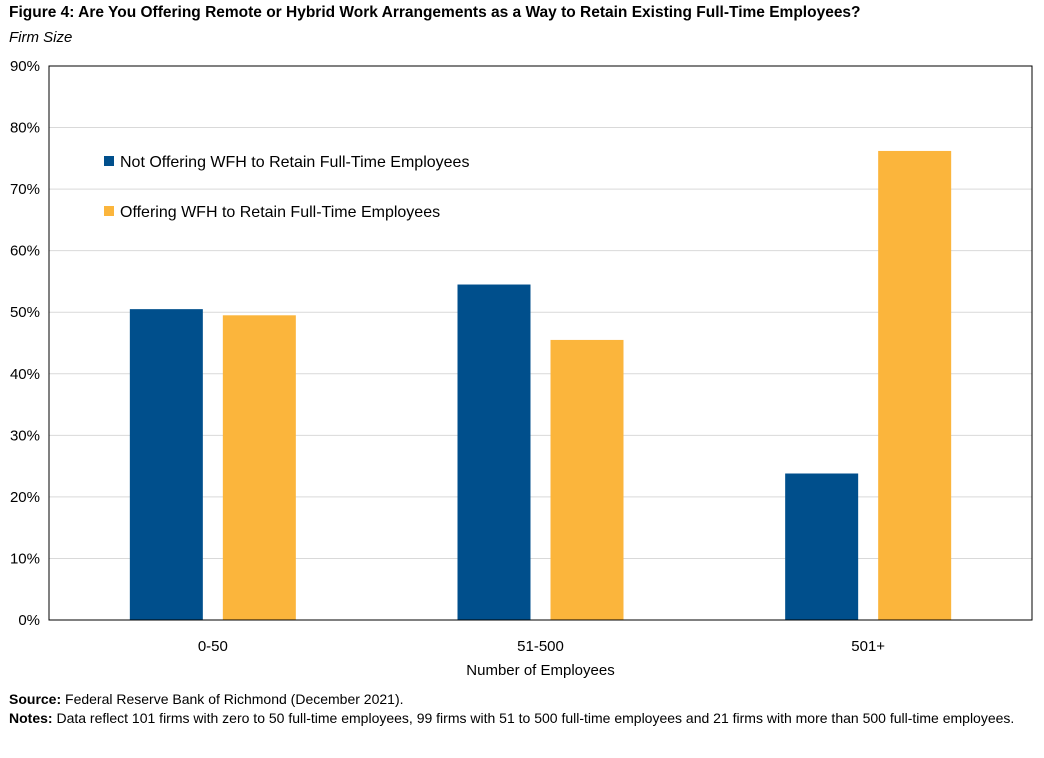 The width and height of the screenshot is (1044, 758). Describe the element at coordinates (25, 374) in the screenshot. I see `y-tick-label: 40%` at that location.